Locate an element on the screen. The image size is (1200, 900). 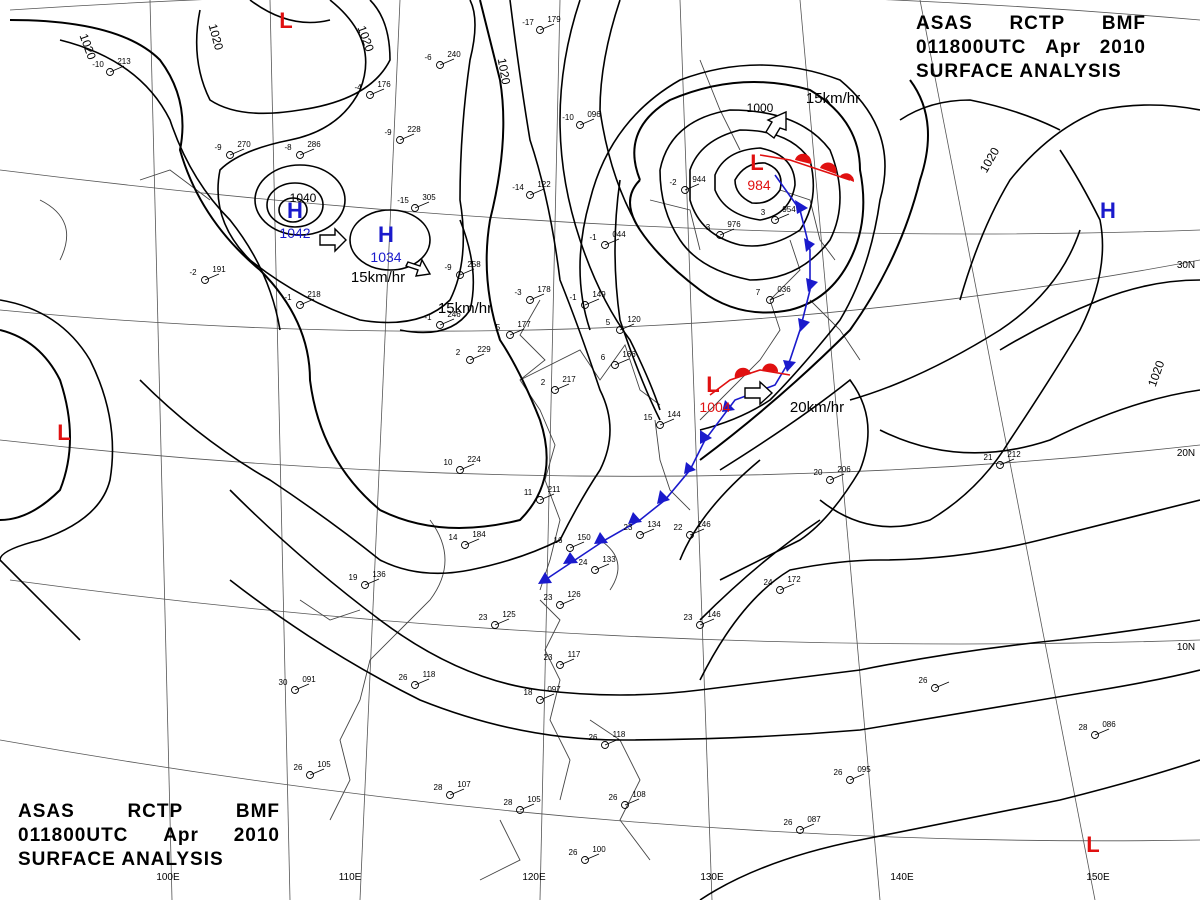
station-pressure: 177 is located at coordinates (524, 324).